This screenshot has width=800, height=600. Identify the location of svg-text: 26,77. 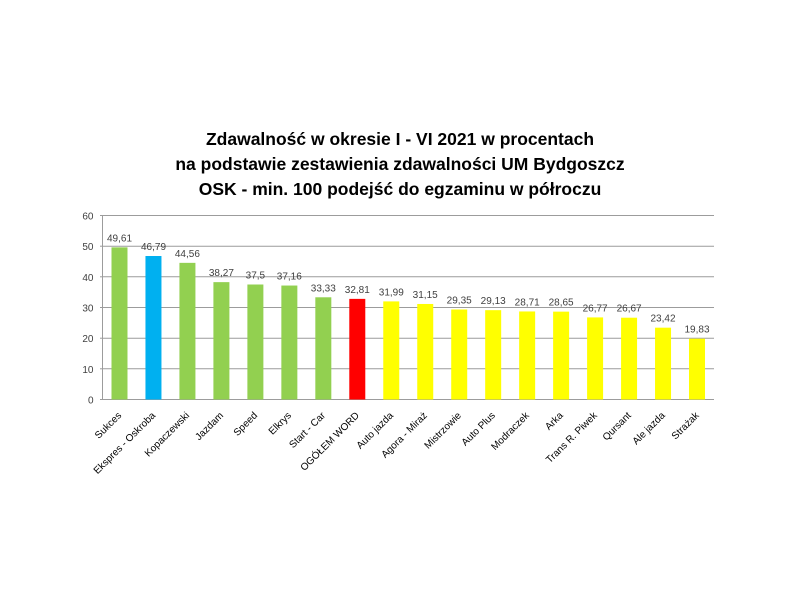
(595, 308).